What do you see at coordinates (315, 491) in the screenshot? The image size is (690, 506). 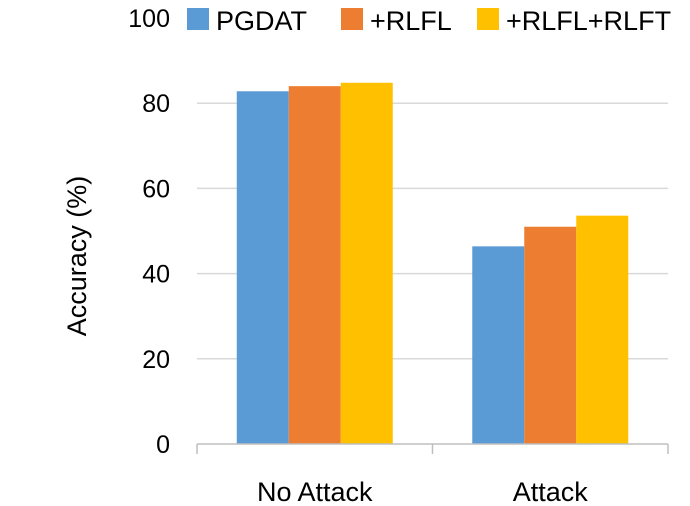 I see `x-category-label: No Attack` at bounding box center [315, 491].